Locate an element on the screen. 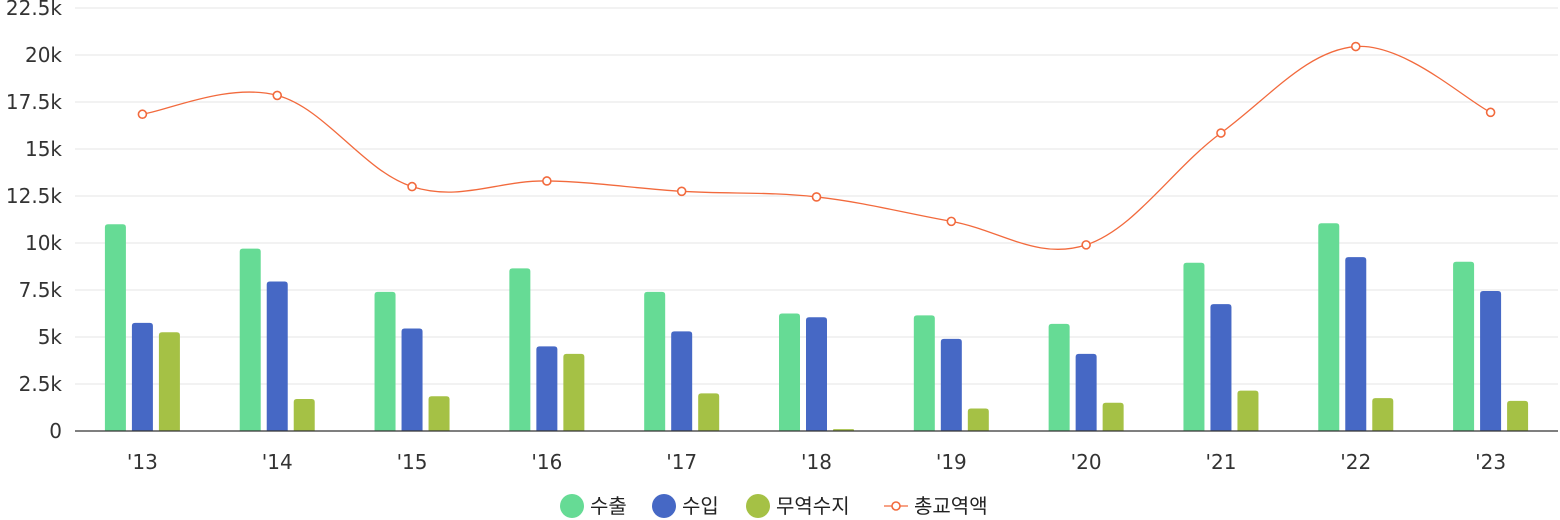 The image size is (1560, 520). legend-item-1: 수출 is located at coordinates (593, 506).